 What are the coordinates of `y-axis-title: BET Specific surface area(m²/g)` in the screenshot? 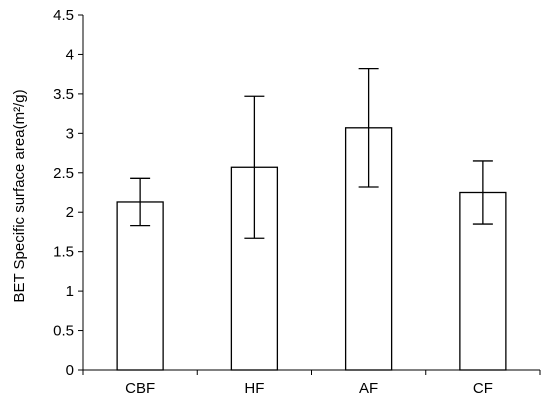 It's located at (19, 195).